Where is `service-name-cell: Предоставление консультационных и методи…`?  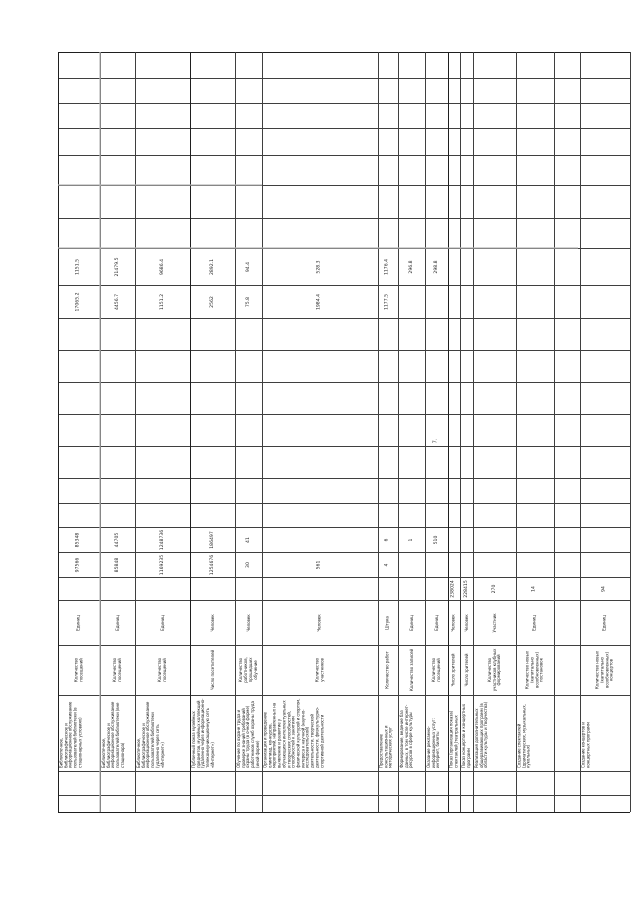 service-name-cell: Предоставление консультационных и методи… is located at coordinates (388, 733).